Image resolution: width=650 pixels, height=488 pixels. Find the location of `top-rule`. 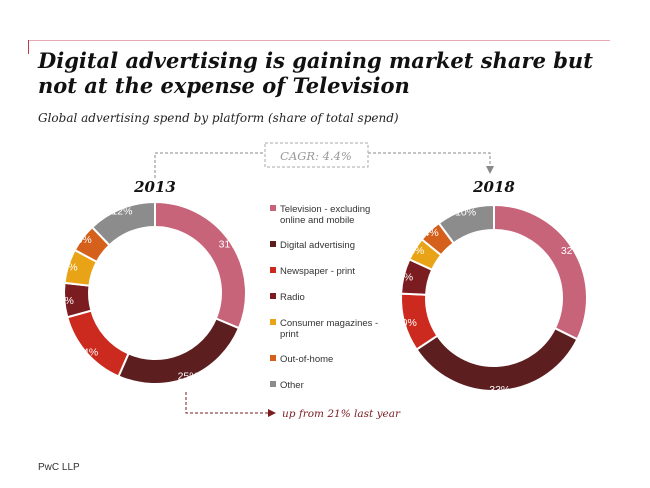

top-rule is located at coordinates (319, 40).